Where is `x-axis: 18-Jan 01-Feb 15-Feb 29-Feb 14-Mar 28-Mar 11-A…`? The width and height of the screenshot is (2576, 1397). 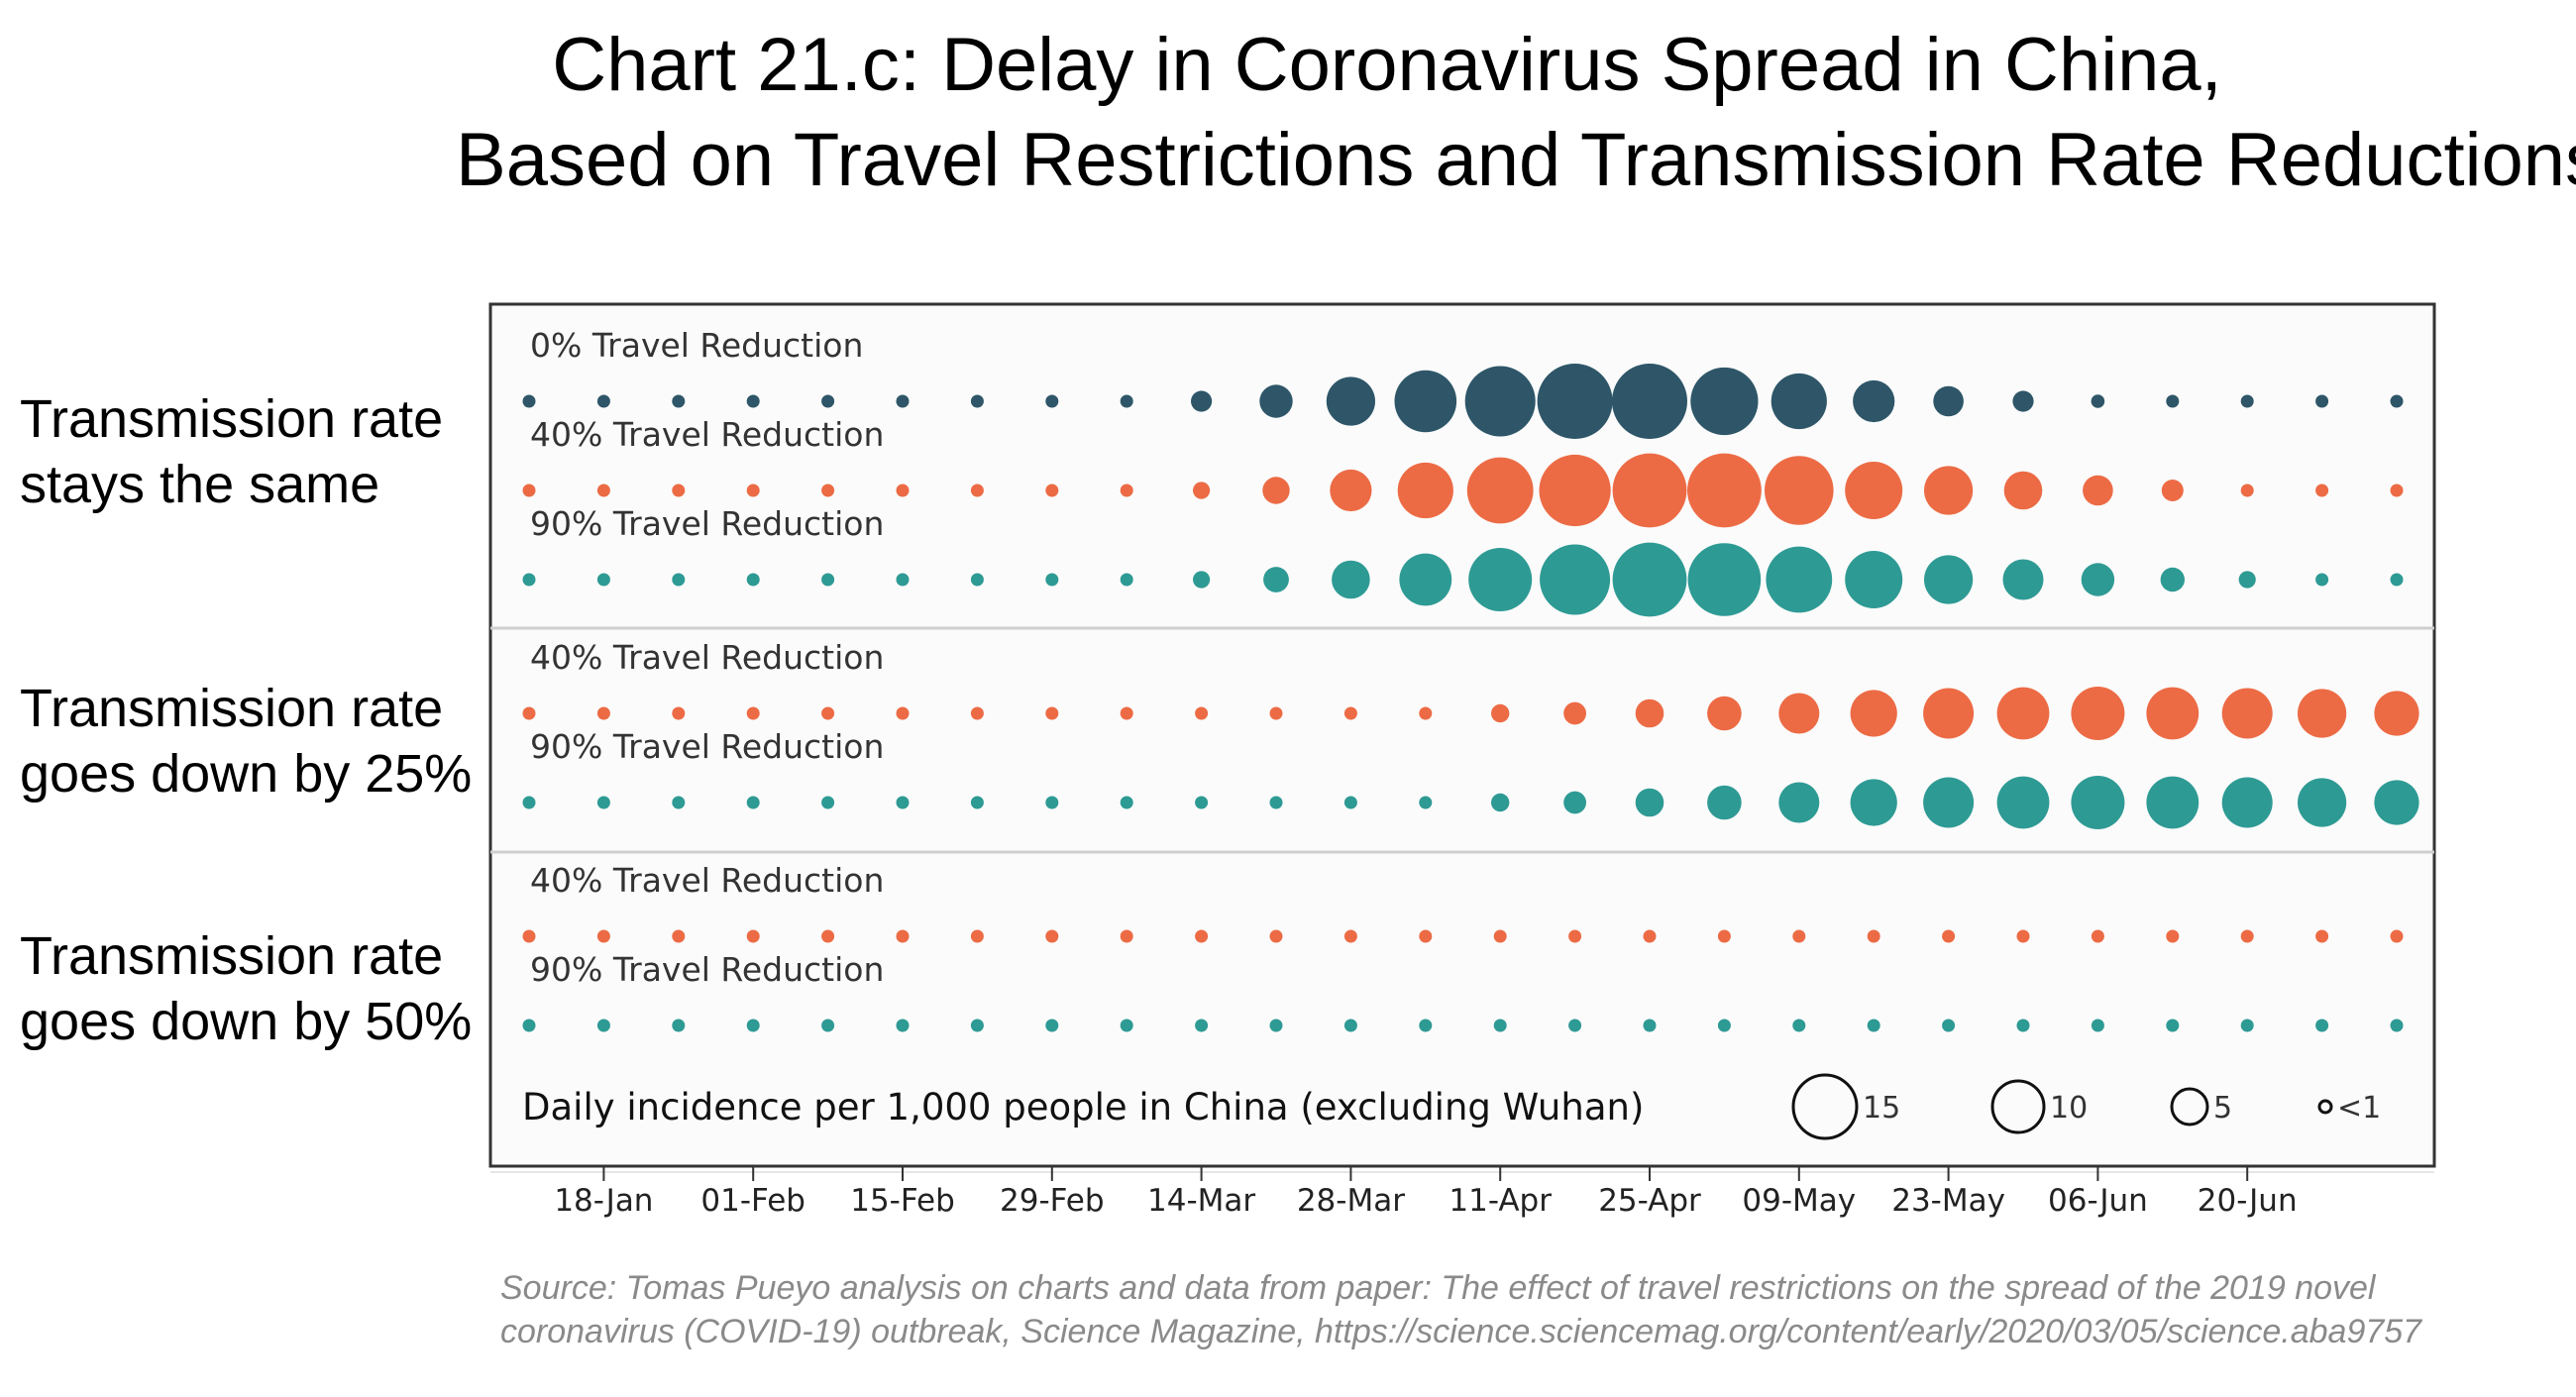
x-axis: 18-Jan 01-Feb 15-Feb 29-Feb 14-Mar 28-Mar 11-A… is located at coordinates (1426, 1193).